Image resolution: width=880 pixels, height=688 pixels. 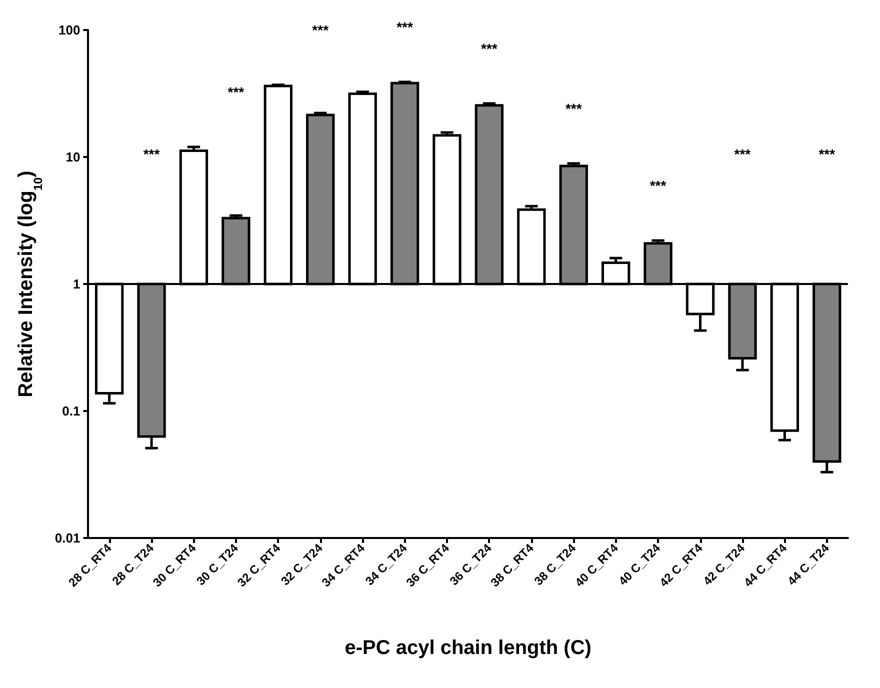 What do you see at coordinates (73, 157) in the screenshot?
I see `y-tick-label: 10` at bounding box center [73, 157].